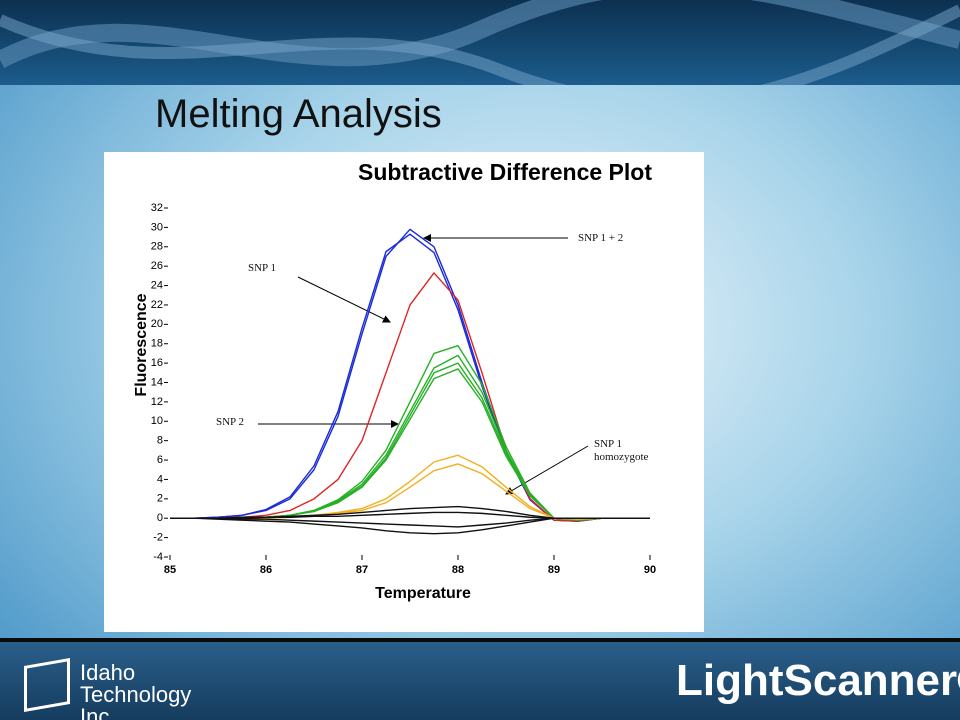 This screenshot has height=720, width=960. Describe the element at coordinates (423, 593) in the screenshot. I see `x-axis-label: Temperature` at that location.